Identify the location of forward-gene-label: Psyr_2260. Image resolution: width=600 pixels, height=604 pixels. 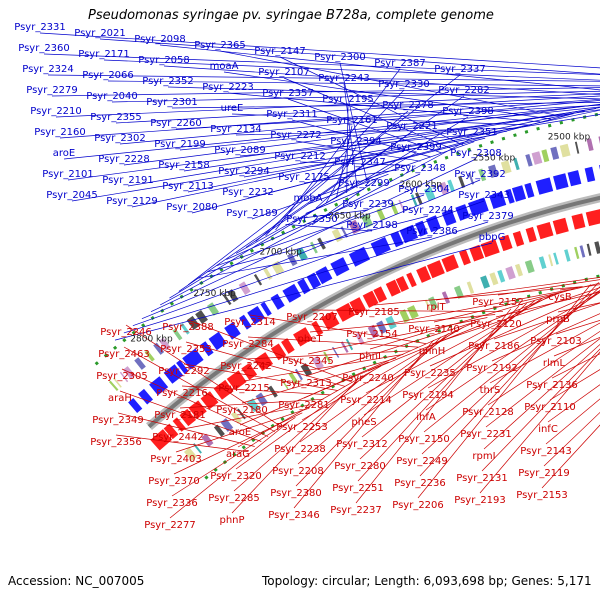
(176, 123).